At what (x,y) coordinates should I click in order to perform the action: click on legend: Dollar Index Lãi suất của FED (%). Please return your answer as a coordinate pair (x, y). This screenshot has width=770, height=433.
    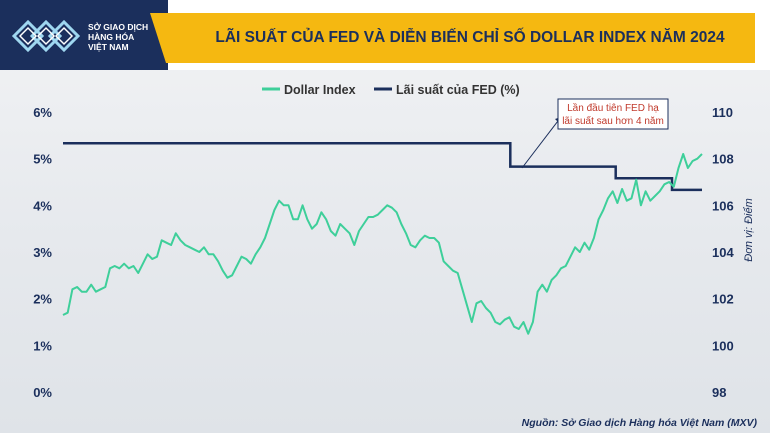
    Looking at the image, I should click on (391, 90).